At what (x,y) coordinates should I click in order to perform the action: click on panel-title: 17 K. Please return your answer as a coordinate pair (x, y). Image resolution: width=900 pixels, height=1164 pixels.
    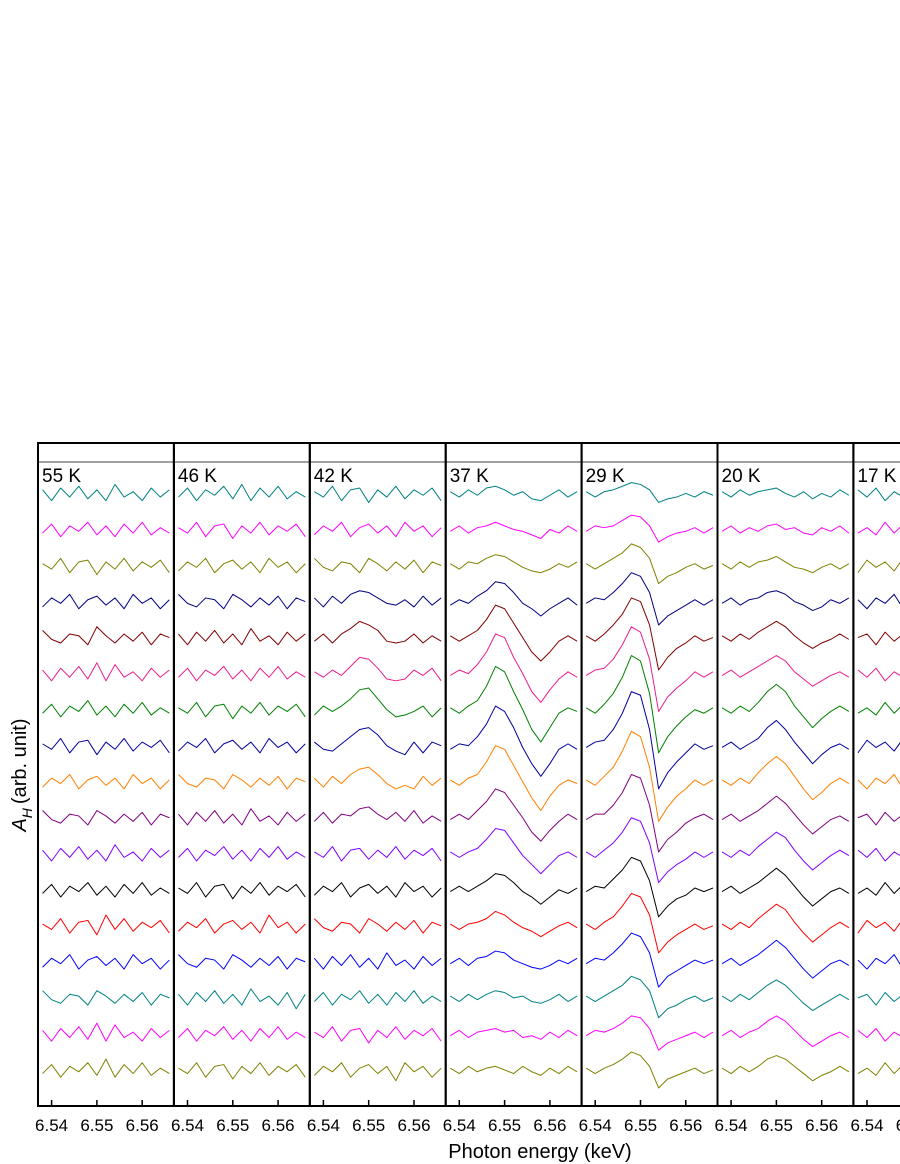
    Looking at the image, I should click on (876, 476).